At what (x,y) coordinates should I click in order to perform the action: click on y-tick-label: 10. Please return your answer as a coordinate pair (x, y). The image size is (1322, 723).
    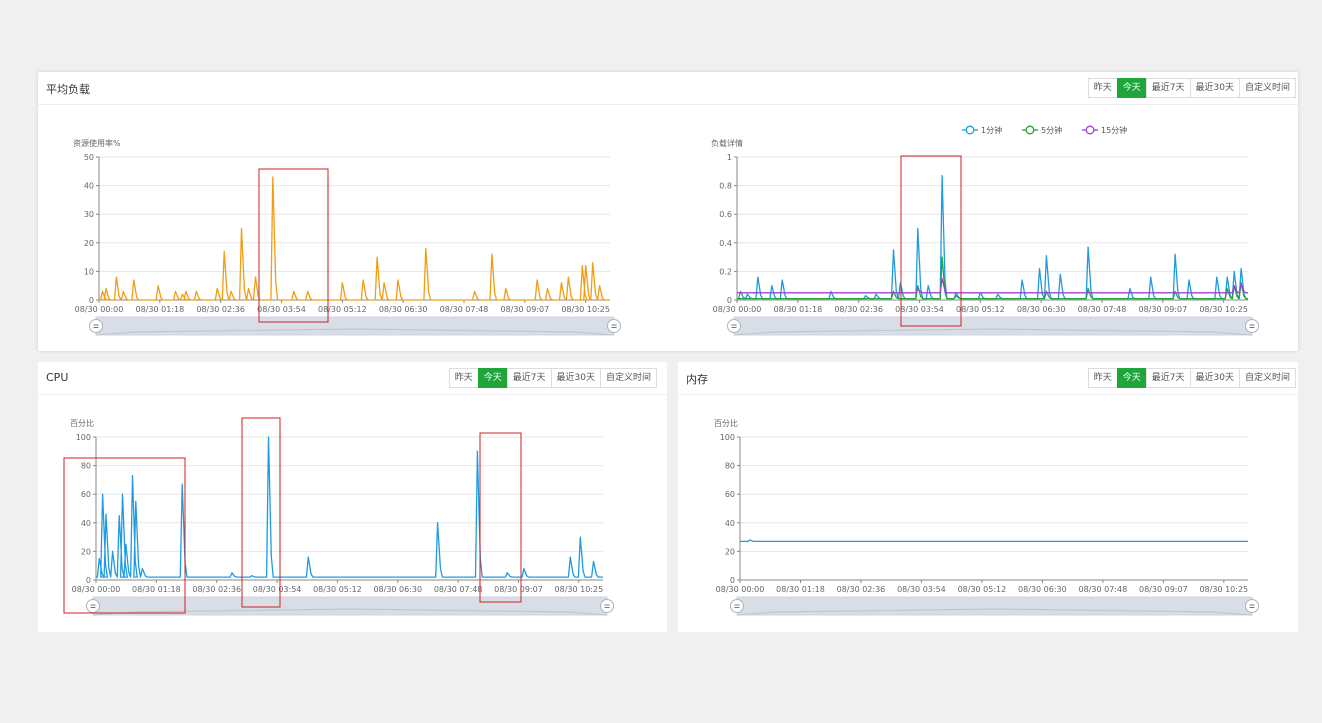
    Looking at the image, I should click on (89, 271).